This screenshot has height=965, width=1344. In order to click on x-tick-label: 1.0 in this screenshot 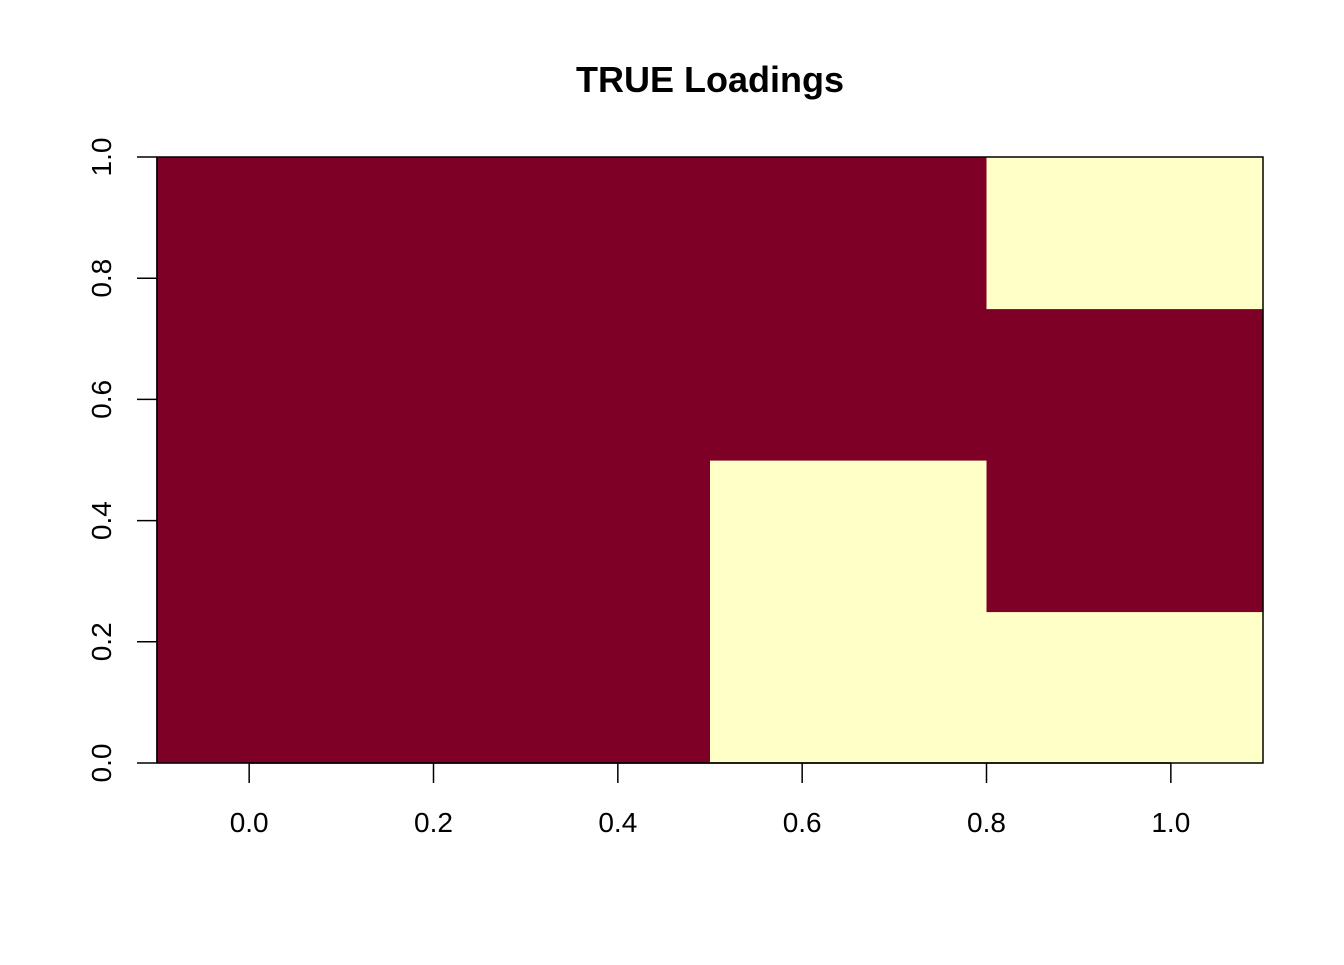, I will do `click(1170, 822)`.